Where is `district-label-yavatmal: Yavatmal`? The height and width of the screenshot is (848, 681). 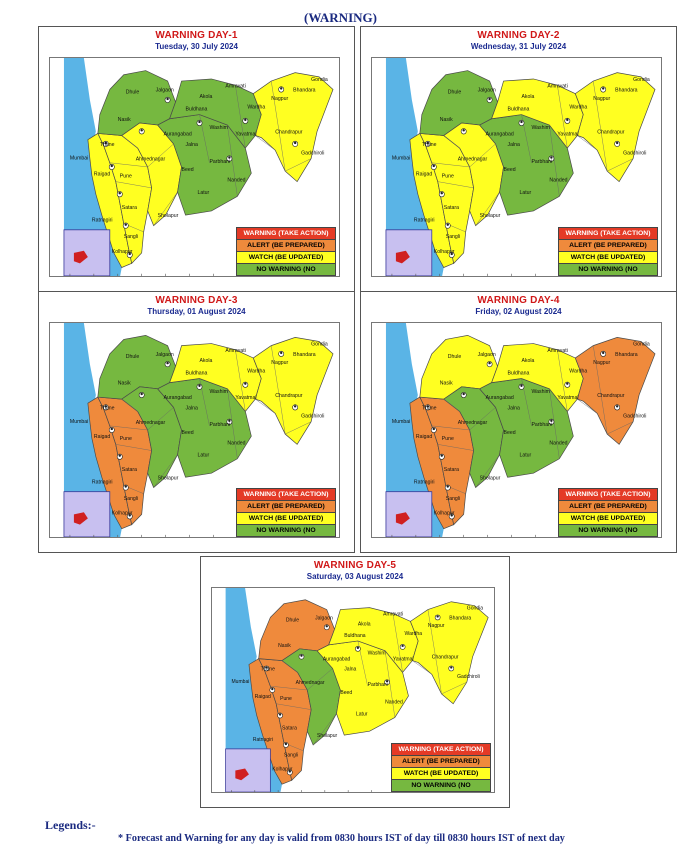 district-label-yavatmal: Yavatmal is located at coordinates (403, 660).